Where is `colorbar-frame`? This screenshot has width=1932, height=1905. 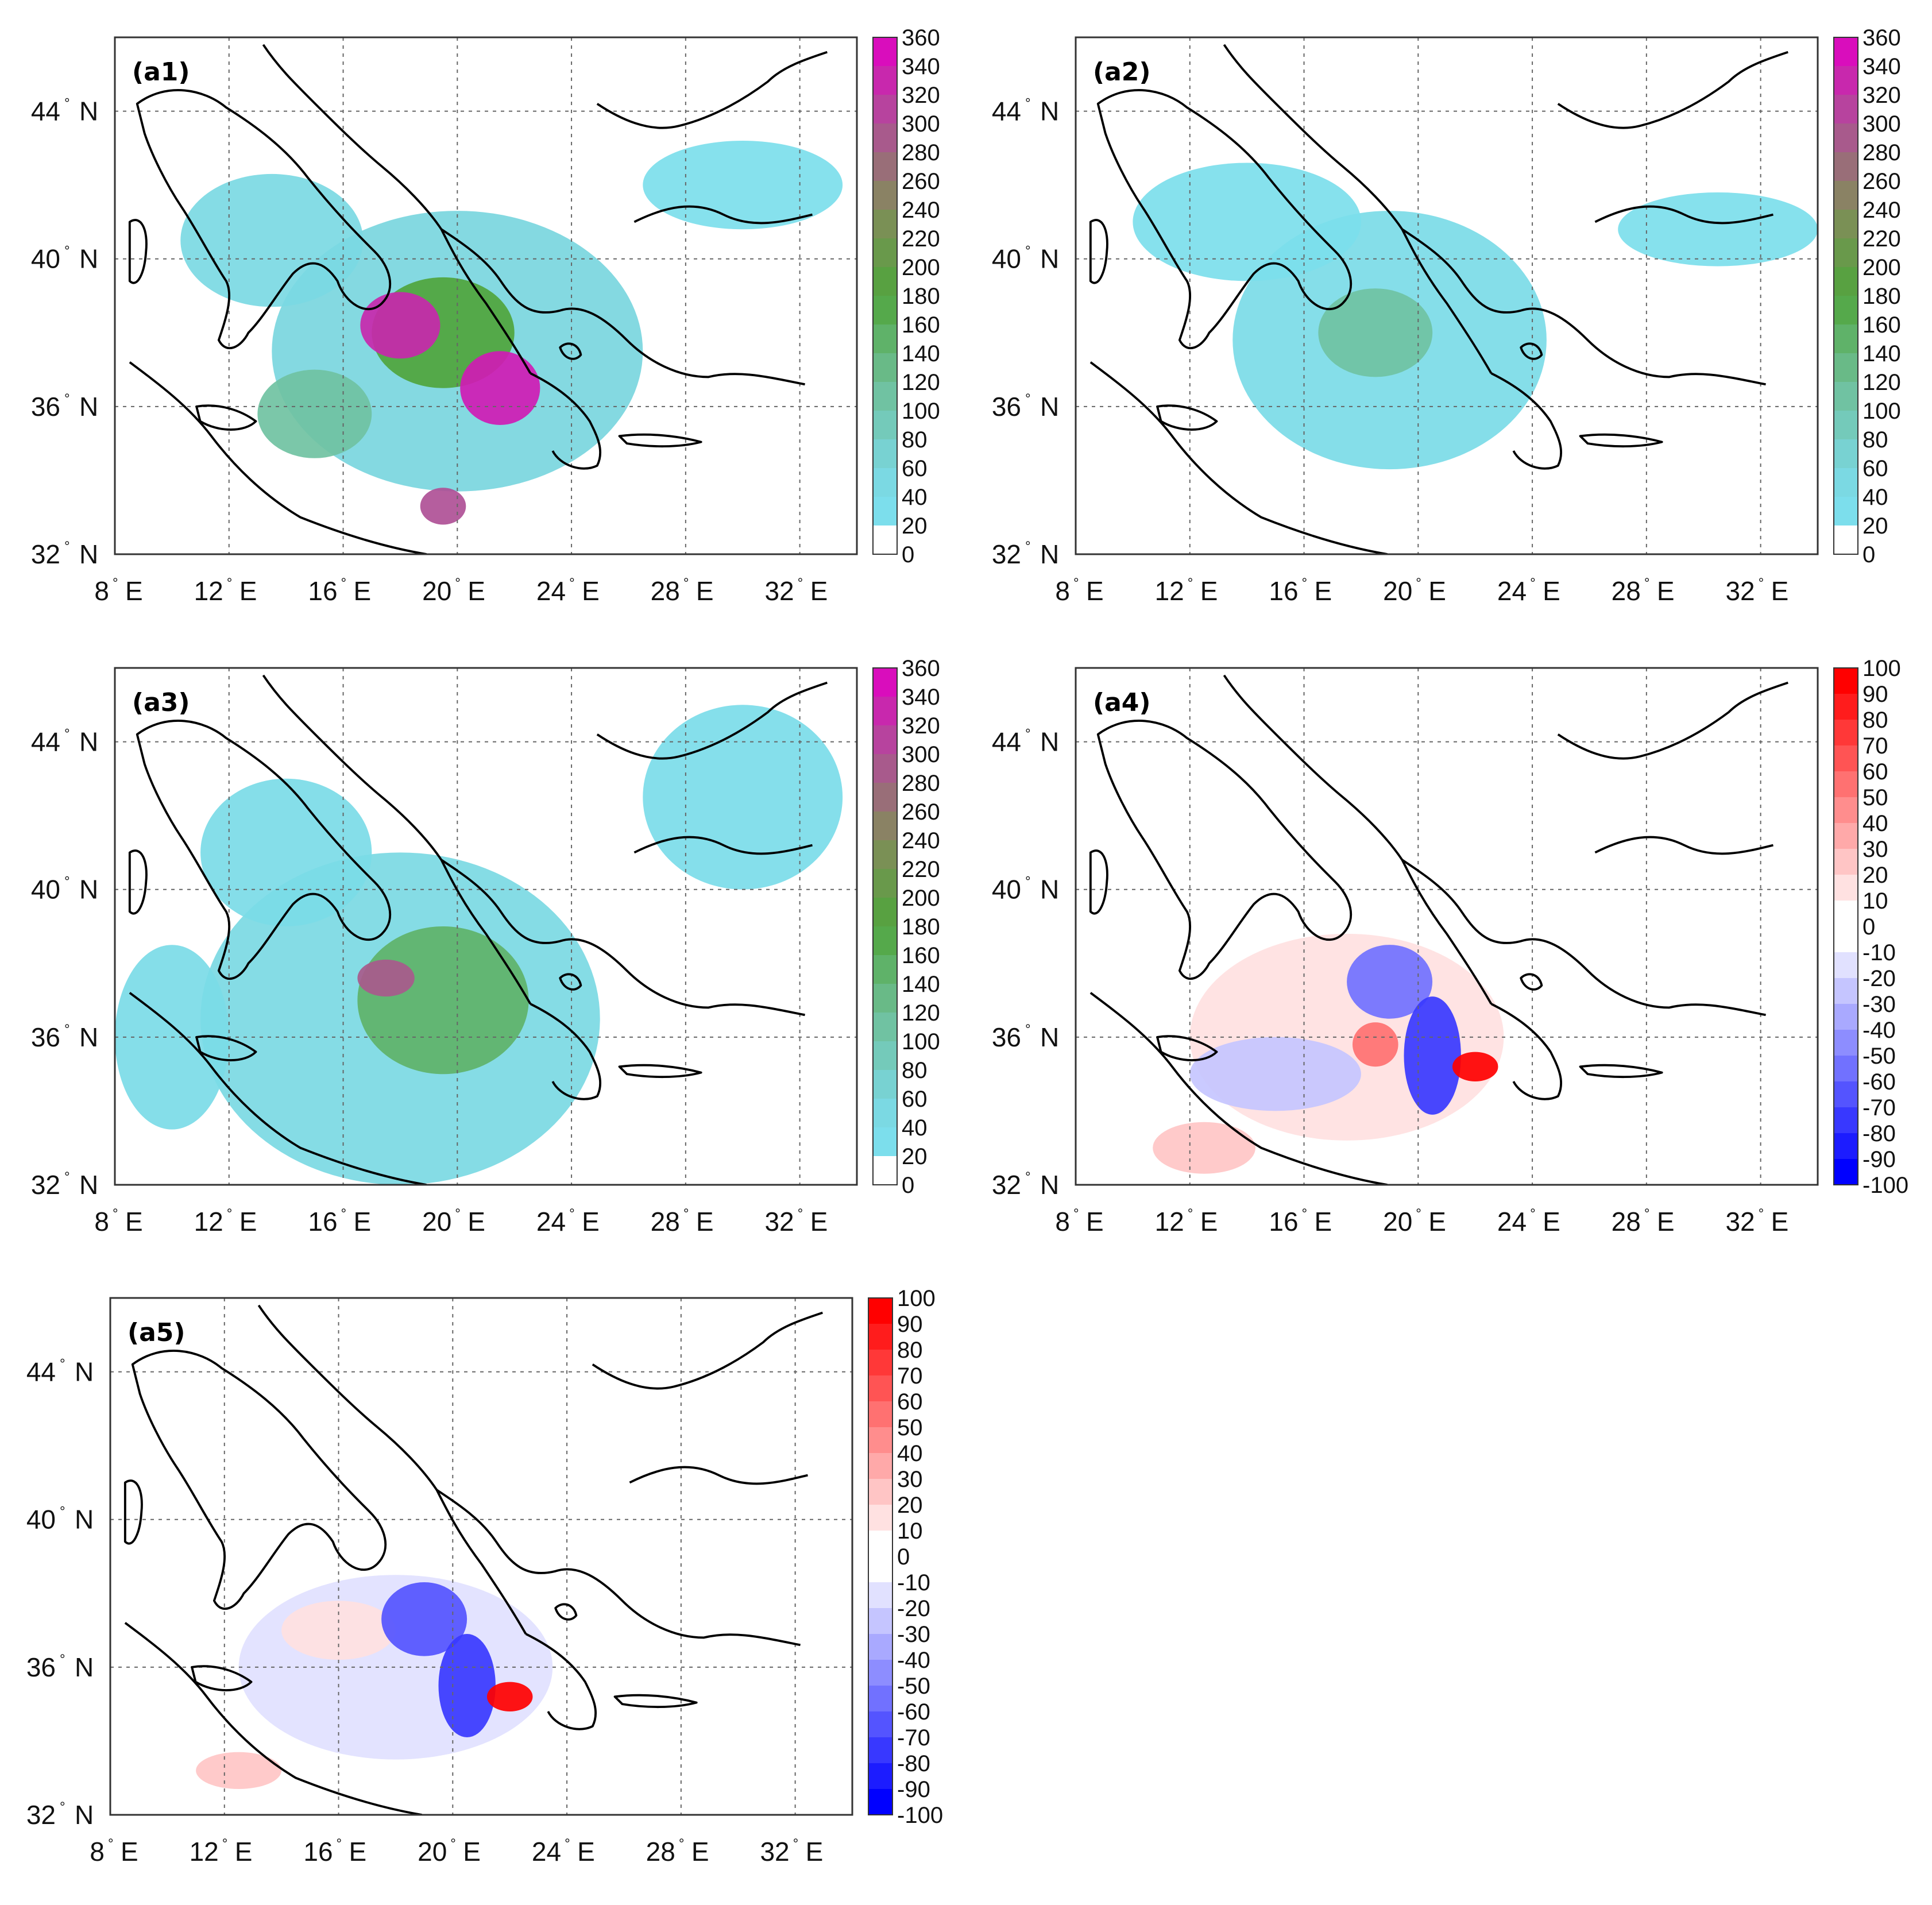 colorbar-frame is located at coordinates (885, 926).